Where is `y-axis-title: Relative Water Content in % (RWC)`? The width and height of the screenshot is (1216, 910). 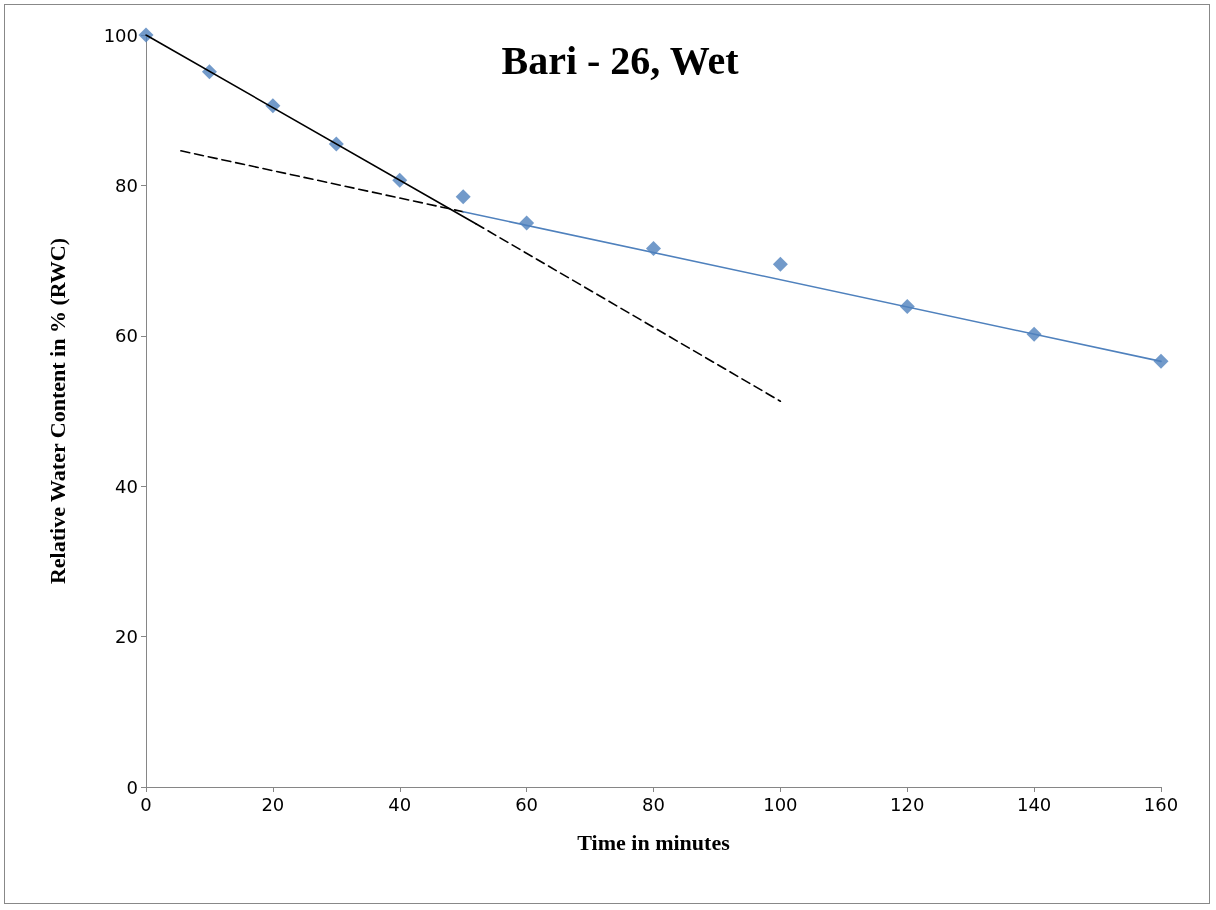
y-axis-title: Relative Water Content in % (RWC) is located at coordinates (57, 411).